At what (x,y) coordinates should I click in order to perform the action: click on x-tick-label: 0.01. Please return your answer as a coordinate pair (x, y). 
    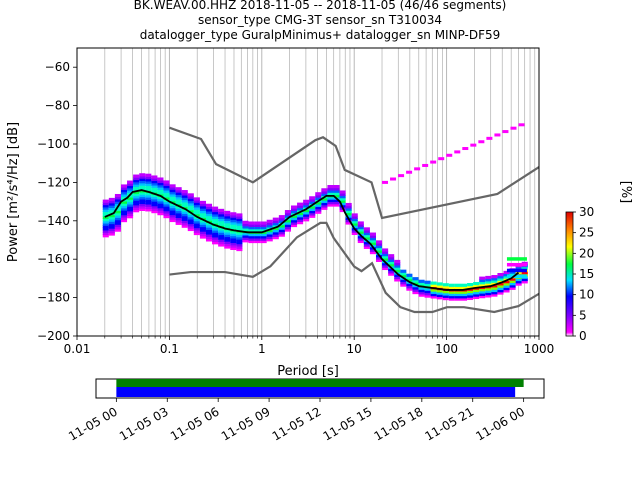
    Looking at the image, I should click on (77, 349).